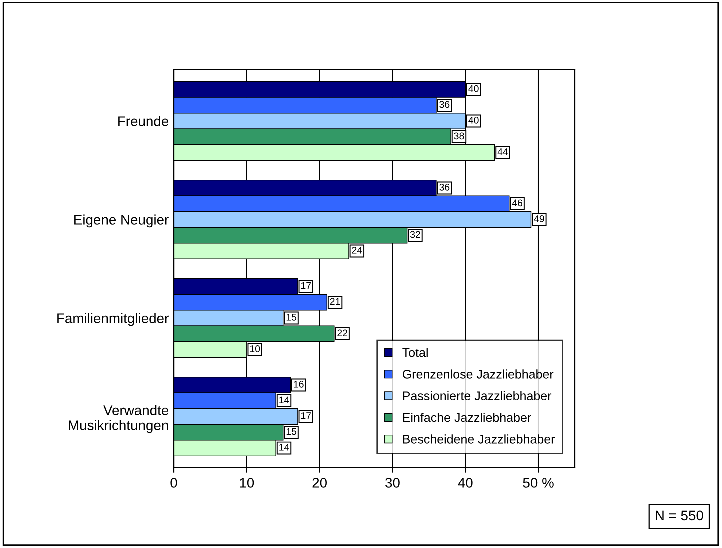 Image resolution: width=722 pixels, height=548 pixels. What do you see at coordinates (174, 483) in the screenshot?
I see `x-tick-label: 0` at bounding box center [174, 483].